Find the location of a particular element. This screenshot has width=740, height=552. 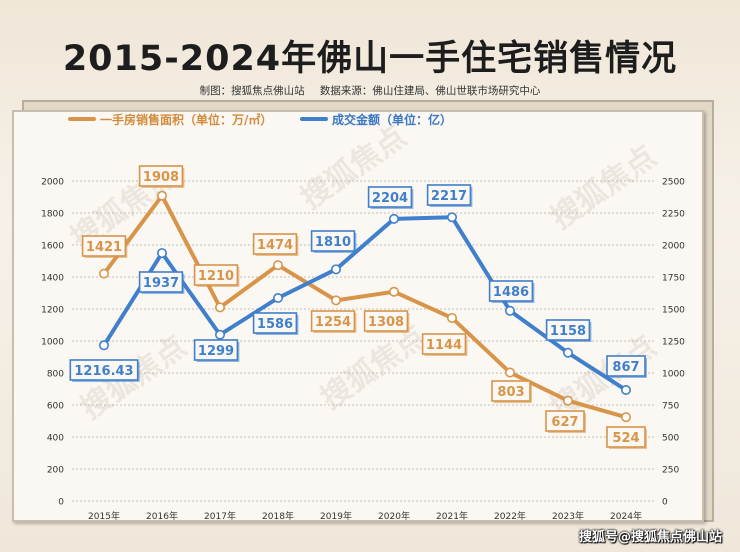

data-label-amount: 1810 is located at coordinates (333, 242).